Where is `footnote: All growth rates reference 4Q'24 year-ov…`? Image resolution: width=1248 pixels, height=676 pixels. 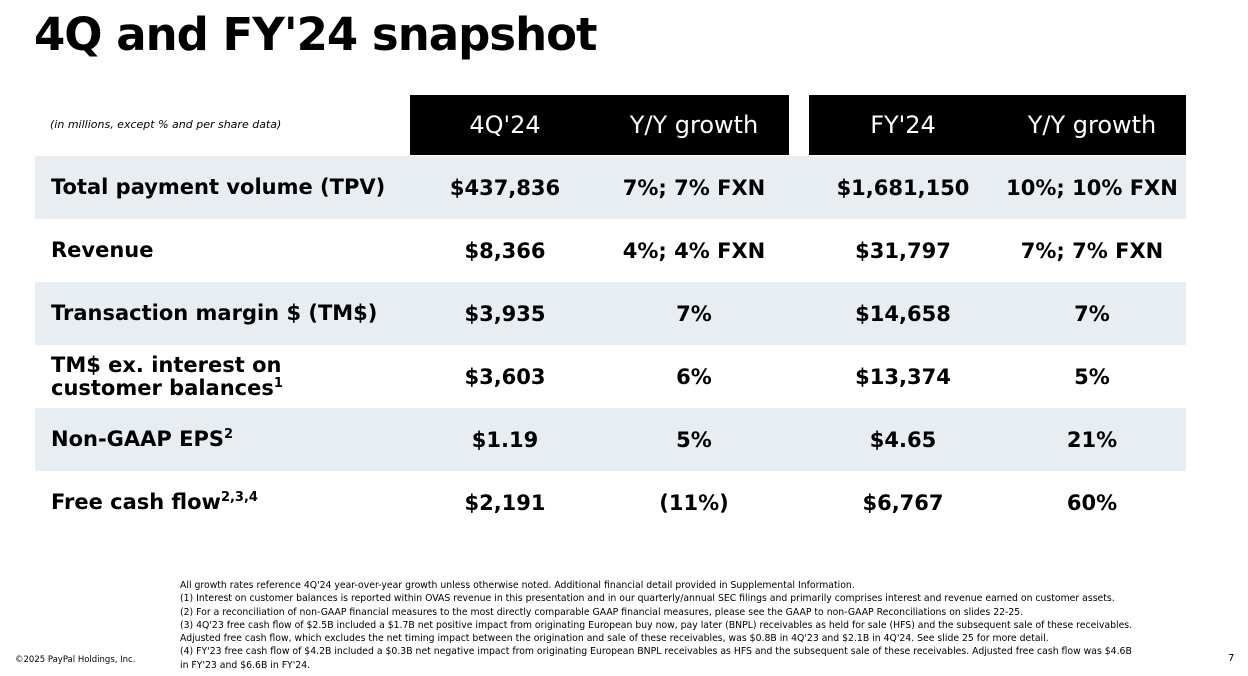 footnote: All growth rates reference 4Q'24 year-ov… is located at coordinates (517, 585).